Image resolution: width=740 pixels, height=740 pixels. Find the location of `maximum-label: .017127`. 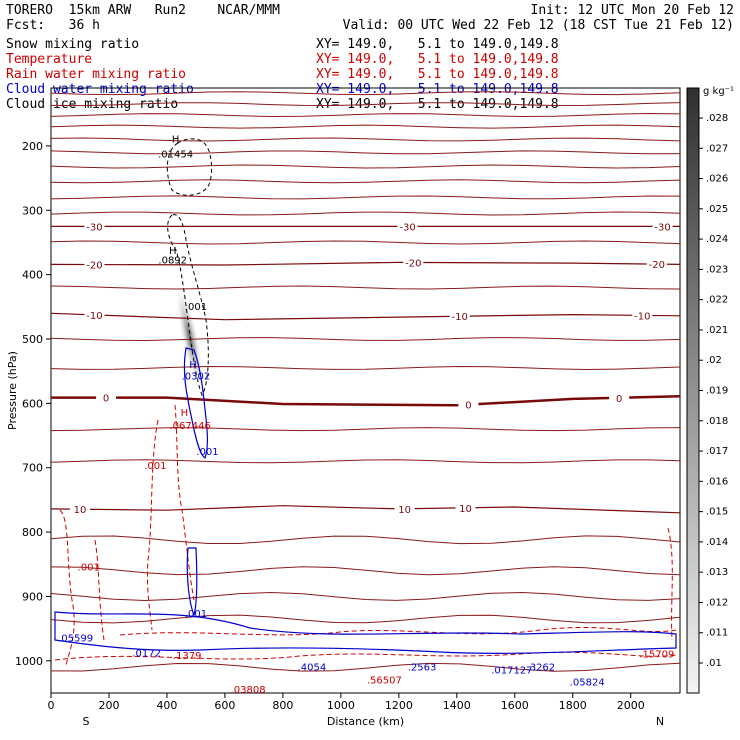

maximum-label: .017127 is located at coordinates (511, 671).